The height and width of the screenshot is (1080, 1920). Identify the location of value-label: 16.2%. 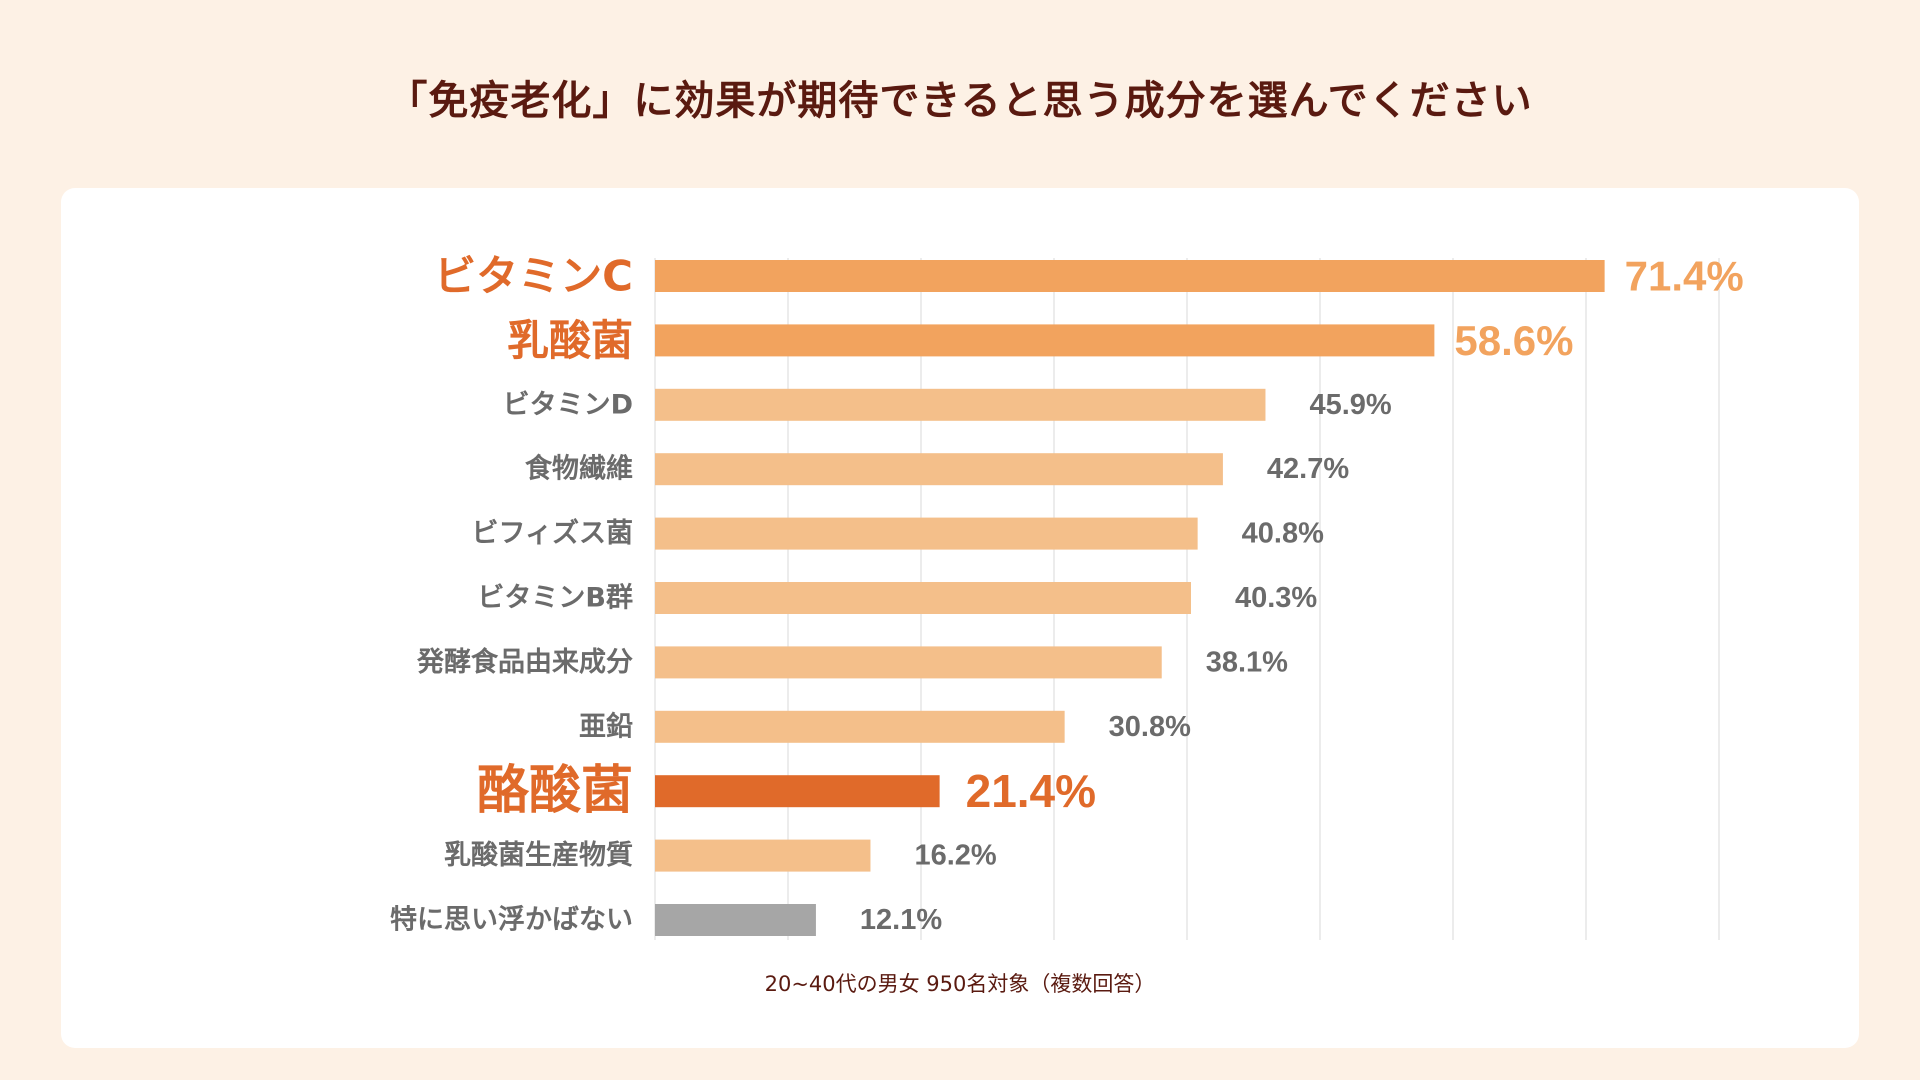
(955, 856).